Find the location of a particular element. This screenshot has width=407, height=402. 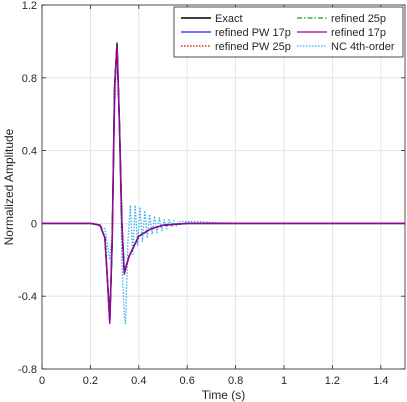

x-tick-label: 0.8 is located at coordinates (235, 381).